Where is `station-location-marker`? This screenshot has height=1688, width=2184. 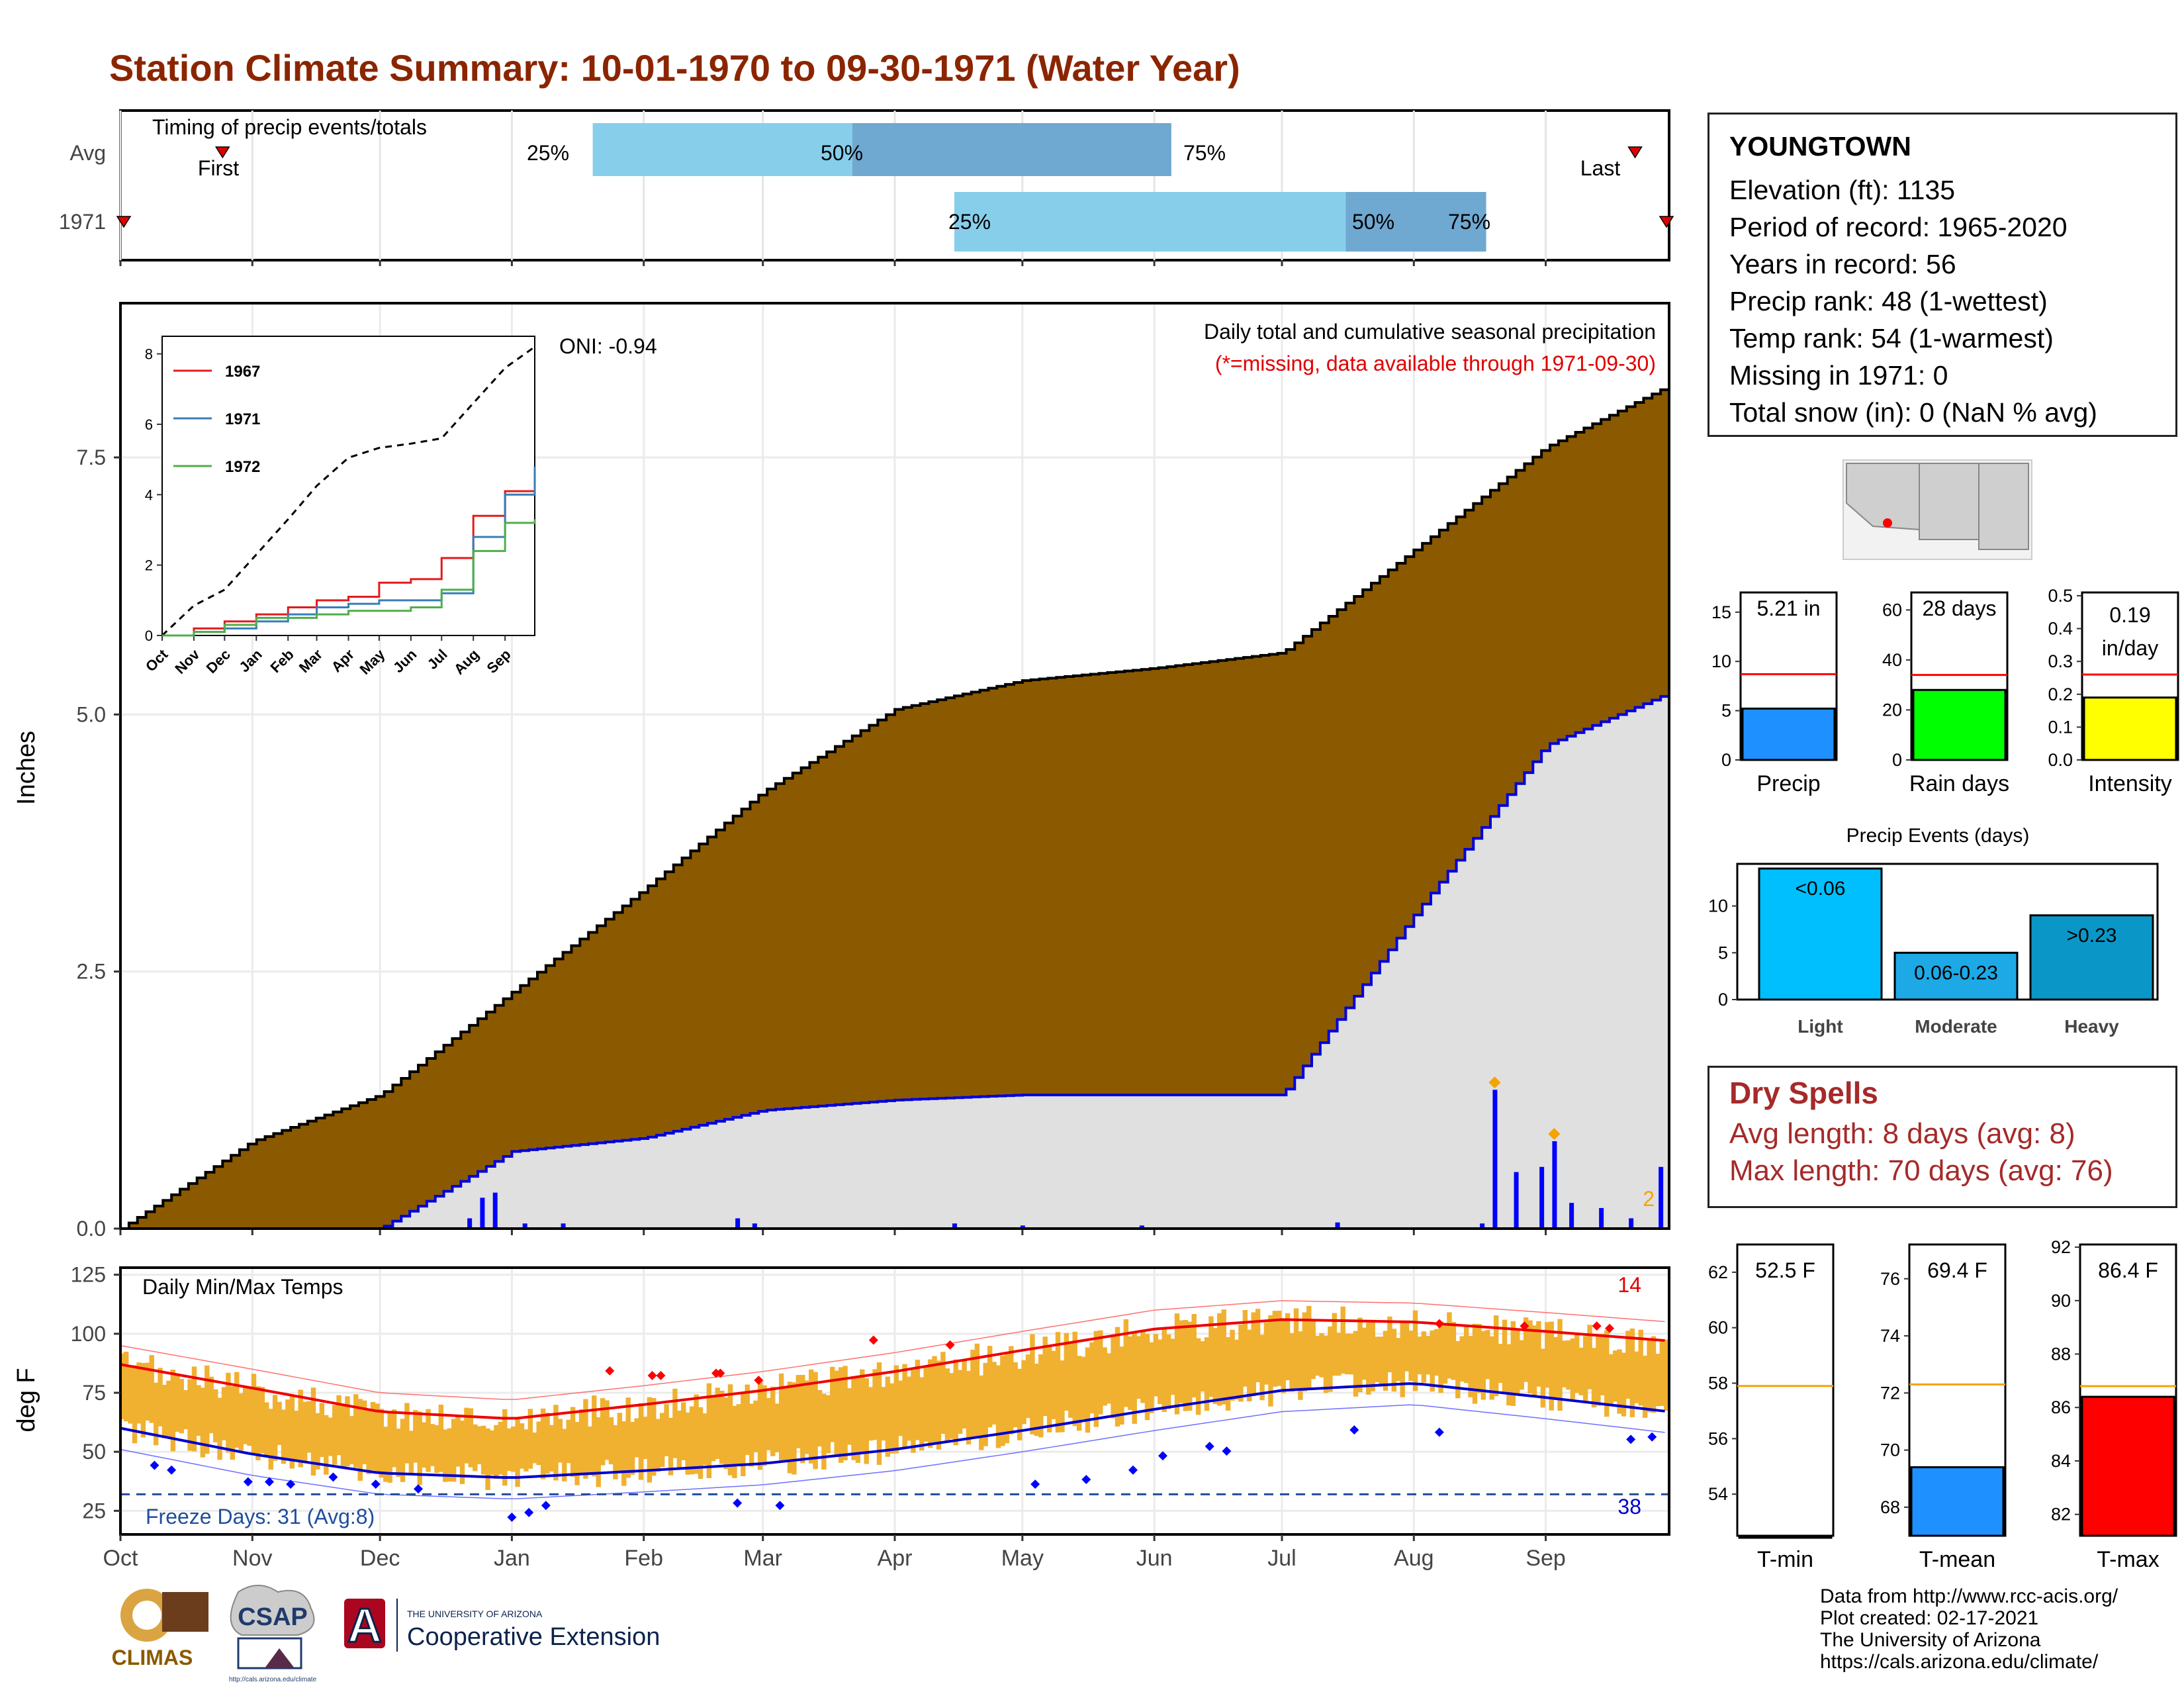 station-location-marker is located at coordinates (1888, 523).